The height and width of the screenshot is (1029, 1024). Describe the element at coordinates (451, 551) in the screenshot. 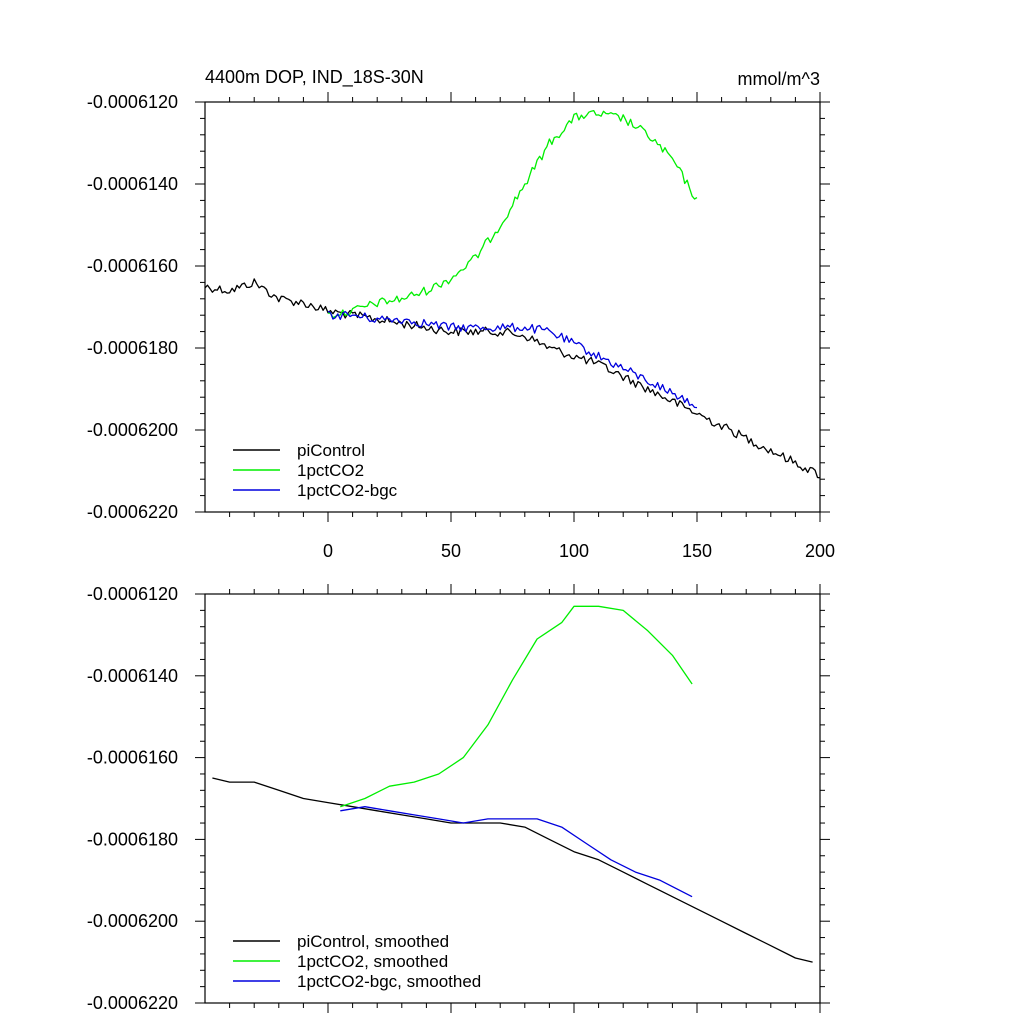

I see `x-tick-label: 50` at that location.